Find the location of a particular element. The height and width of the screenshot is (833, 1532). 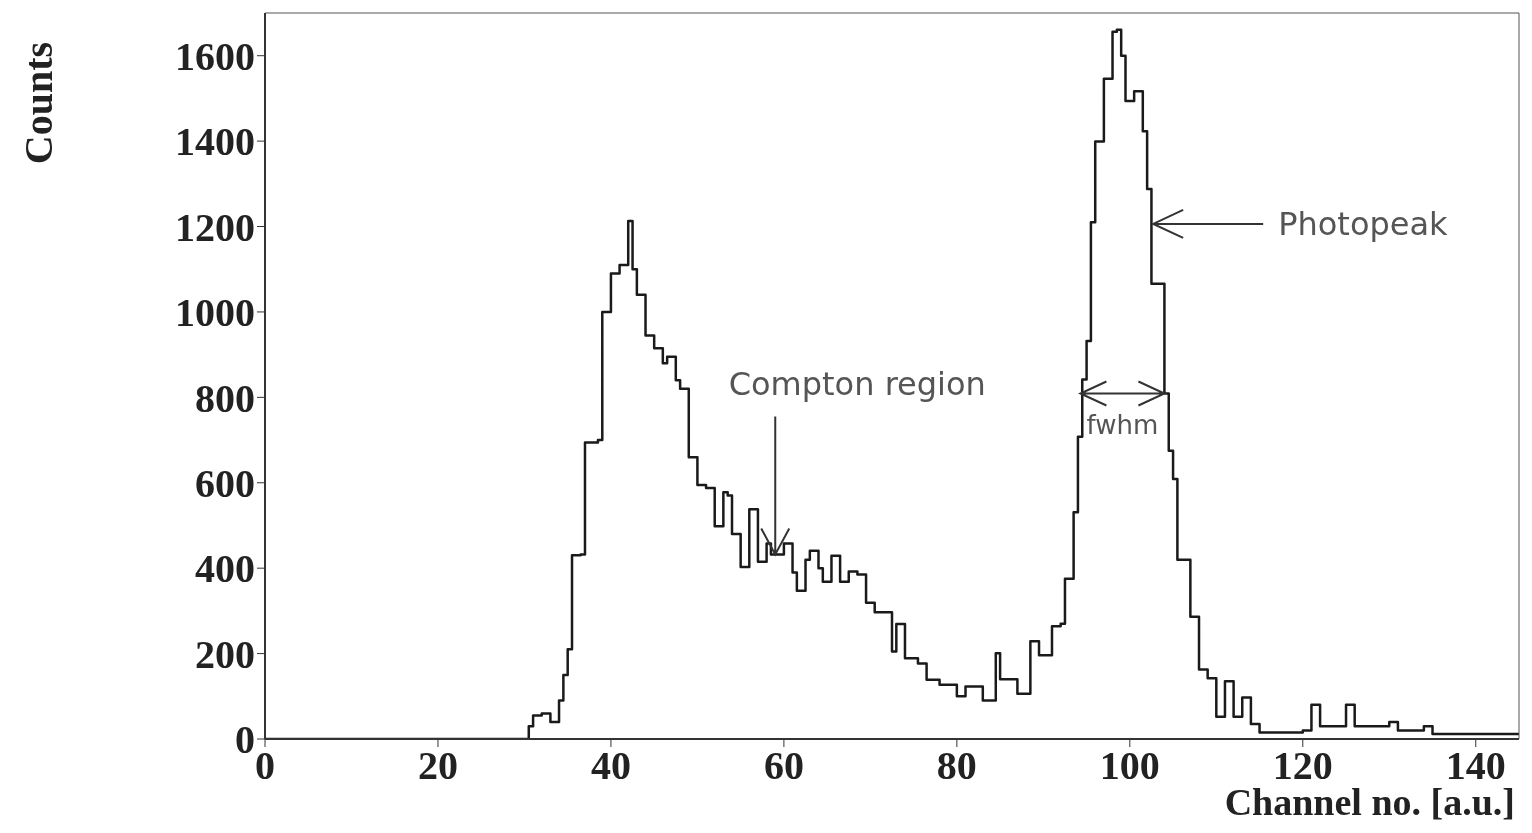

x-tick-label: 40 is located at coordinates (610, 766).